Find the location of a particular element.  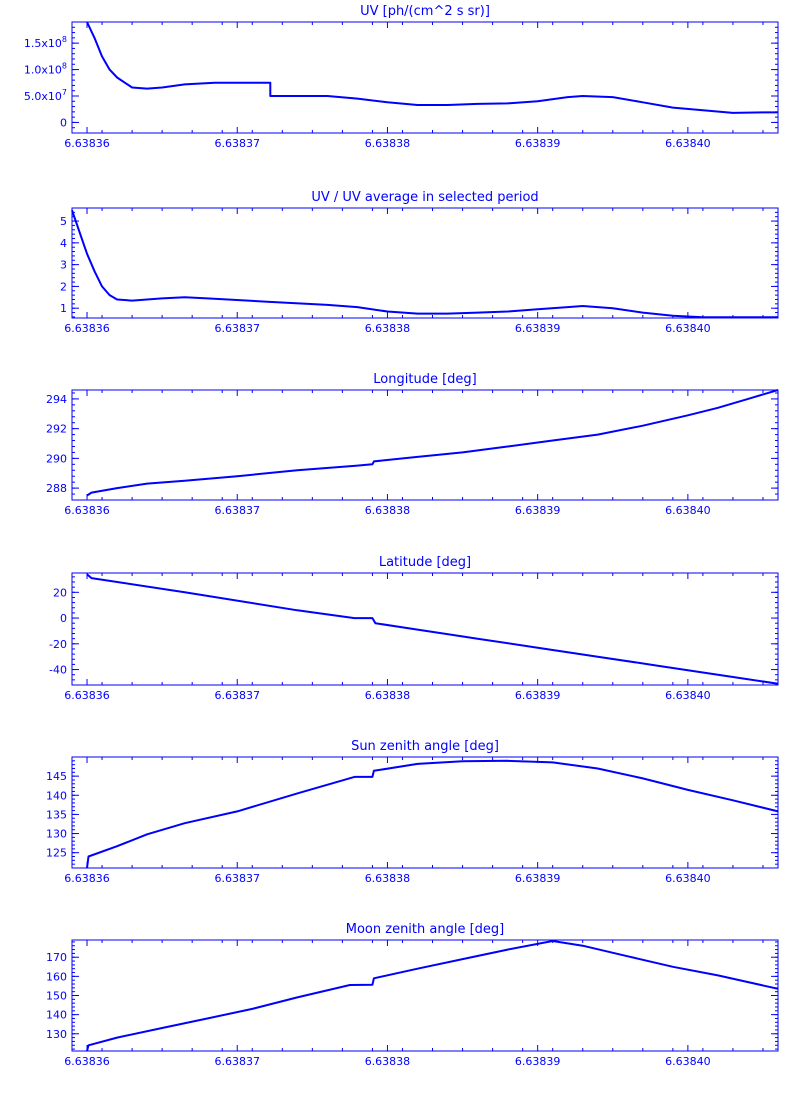

y-tick-label: 290 is located at coordinates (56, 458).